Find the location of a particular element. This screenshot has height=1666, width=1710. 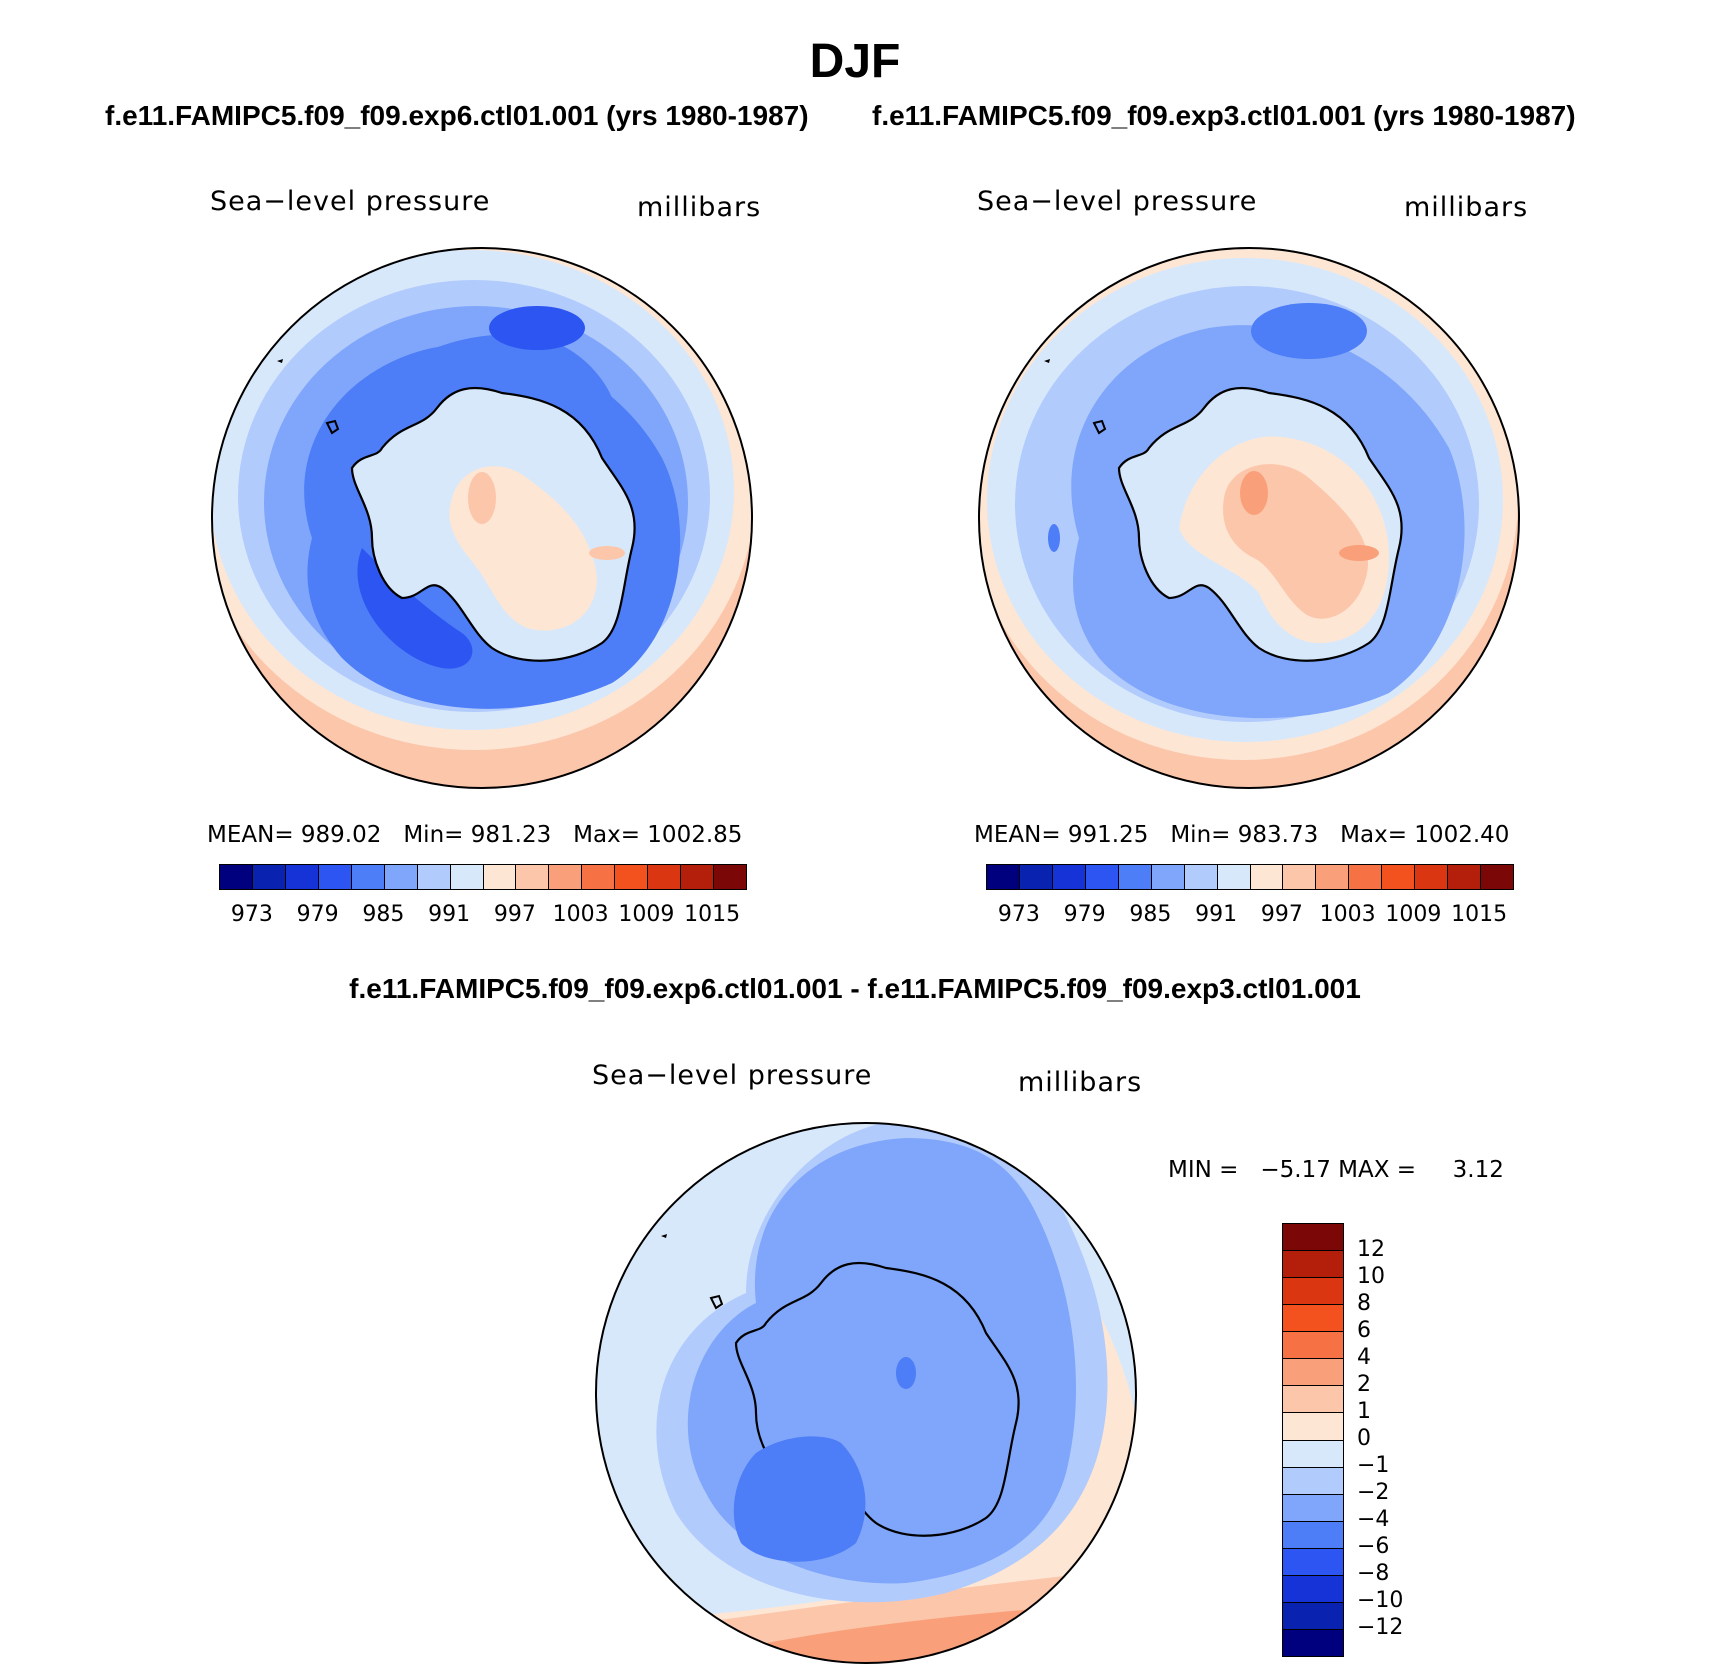

test-units-label: millibars is located at coordinates (699, 207).